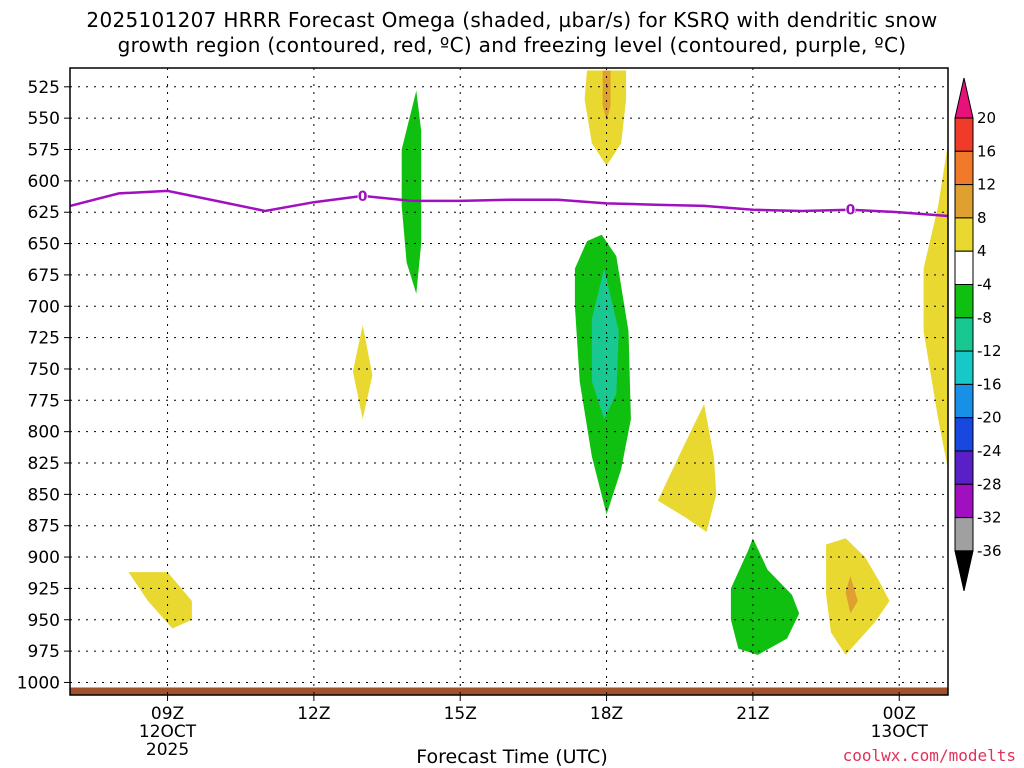 The width and height of the screenshot is (1024, 768). Describe the element at coordinates (851, 594) in the screenshot. I see `sinking-23Z-orange` at that location.